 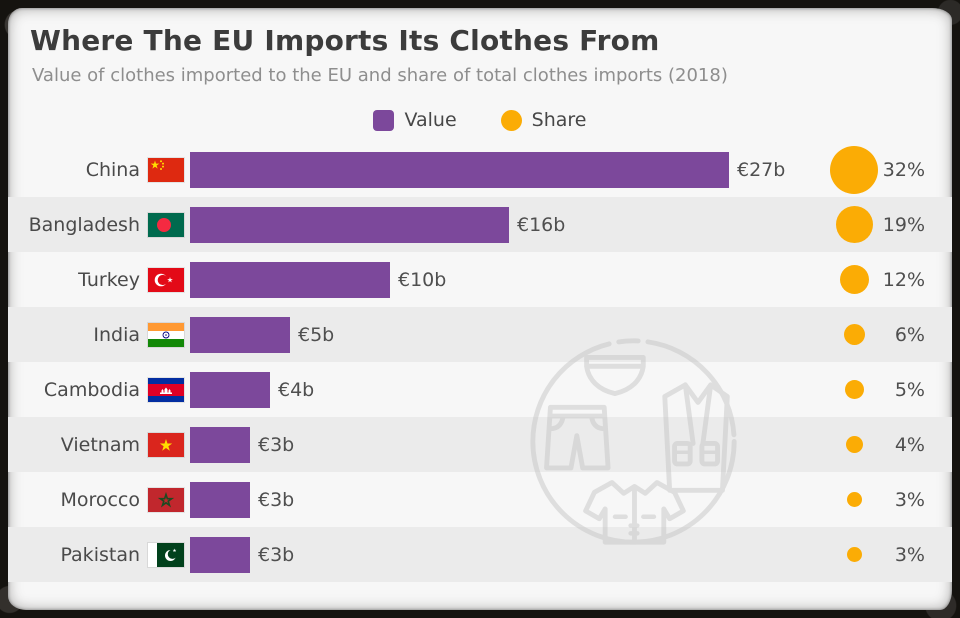 I want to click on value-label: €4b, so click(x=296, y=389).